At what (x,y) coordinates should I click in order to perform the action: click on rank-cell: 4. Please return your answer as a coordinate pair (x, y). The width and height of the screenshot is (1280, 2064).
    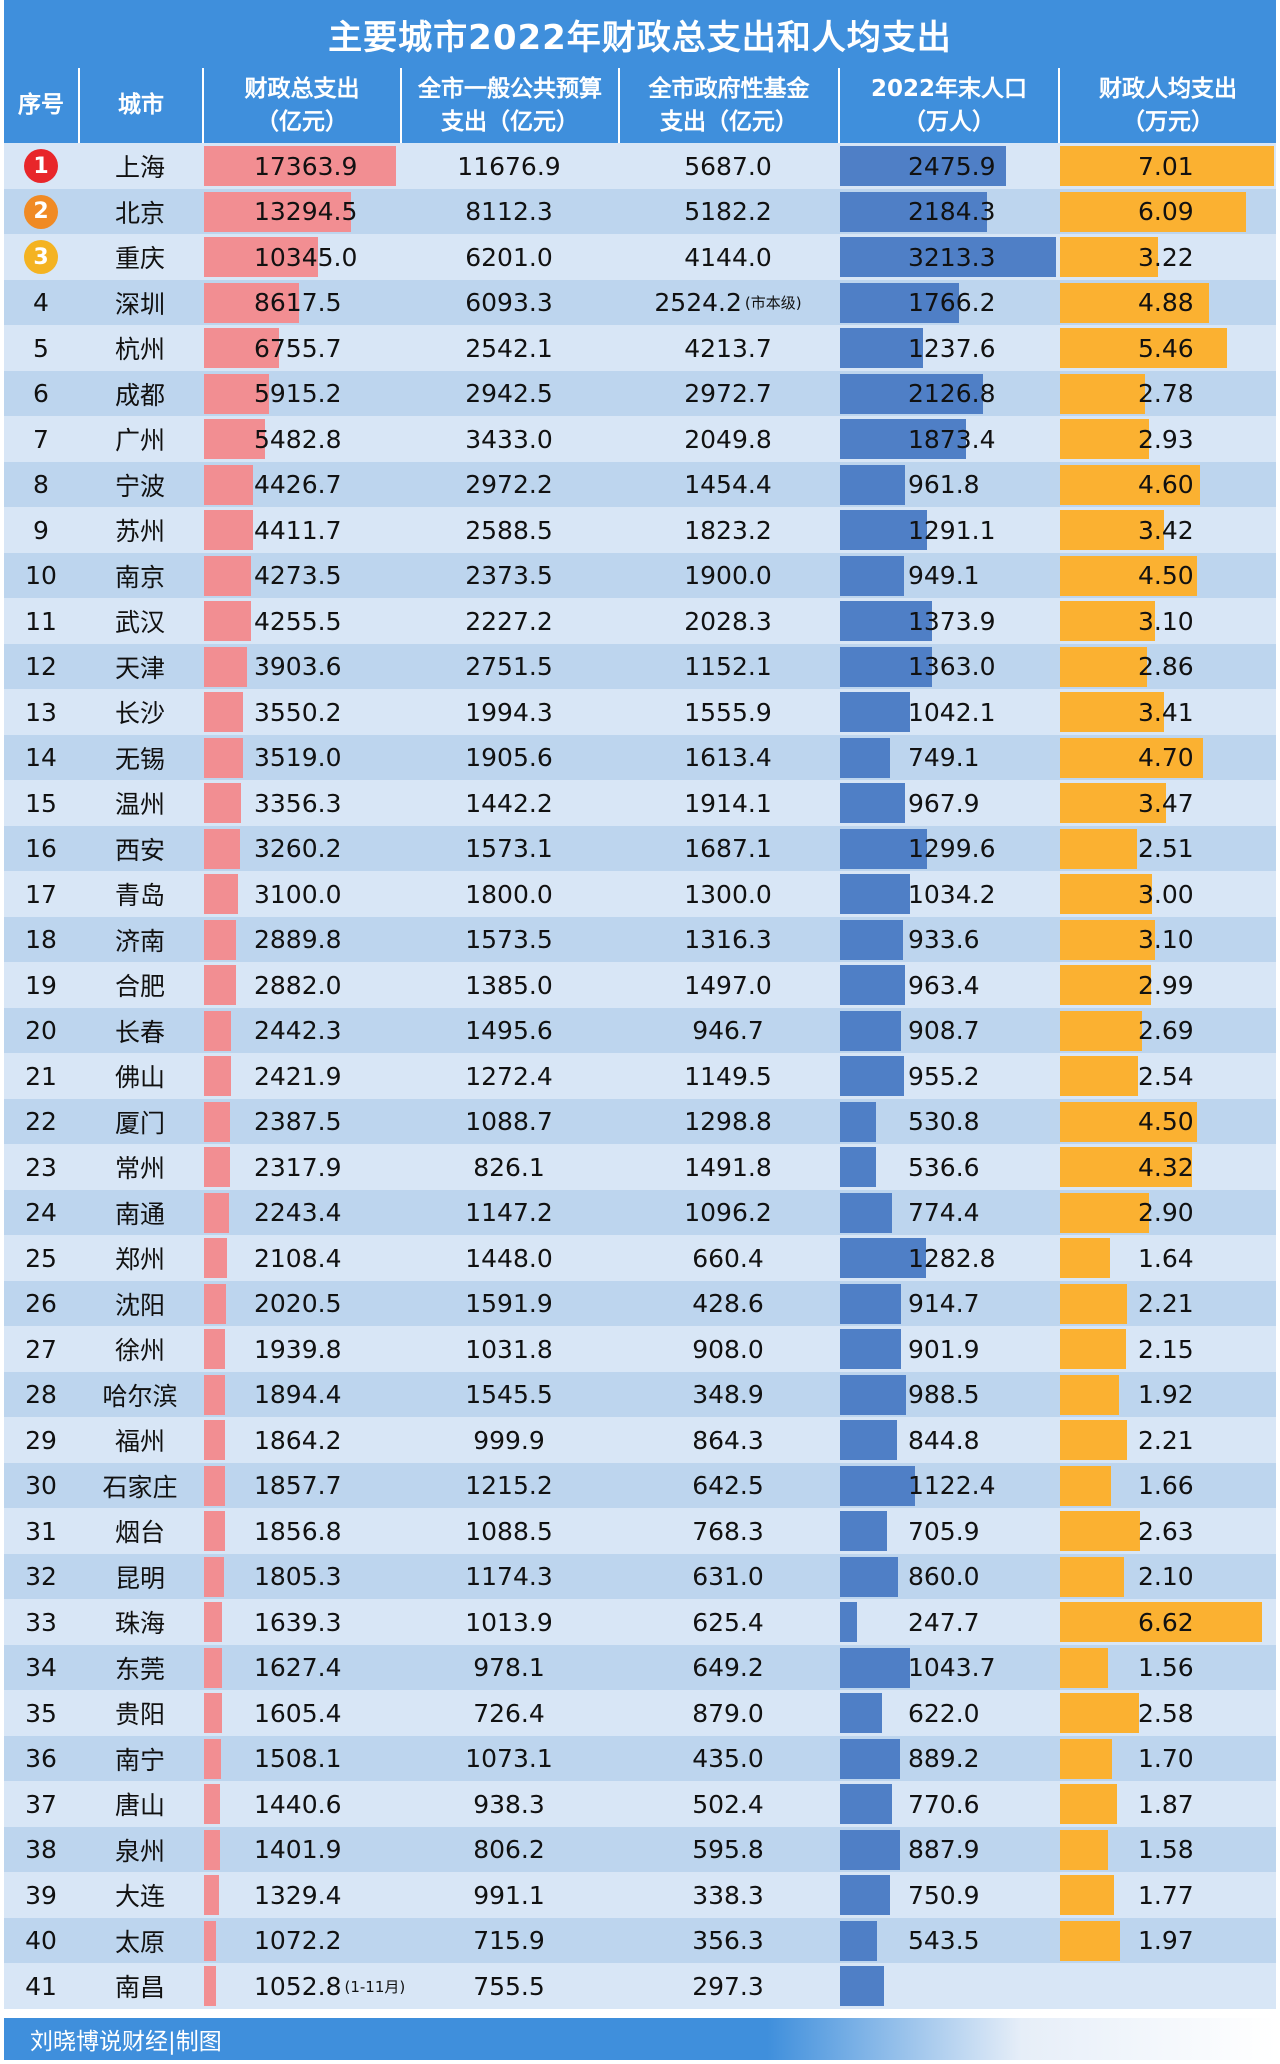
    Looking at the image, I should click on (41, 302).